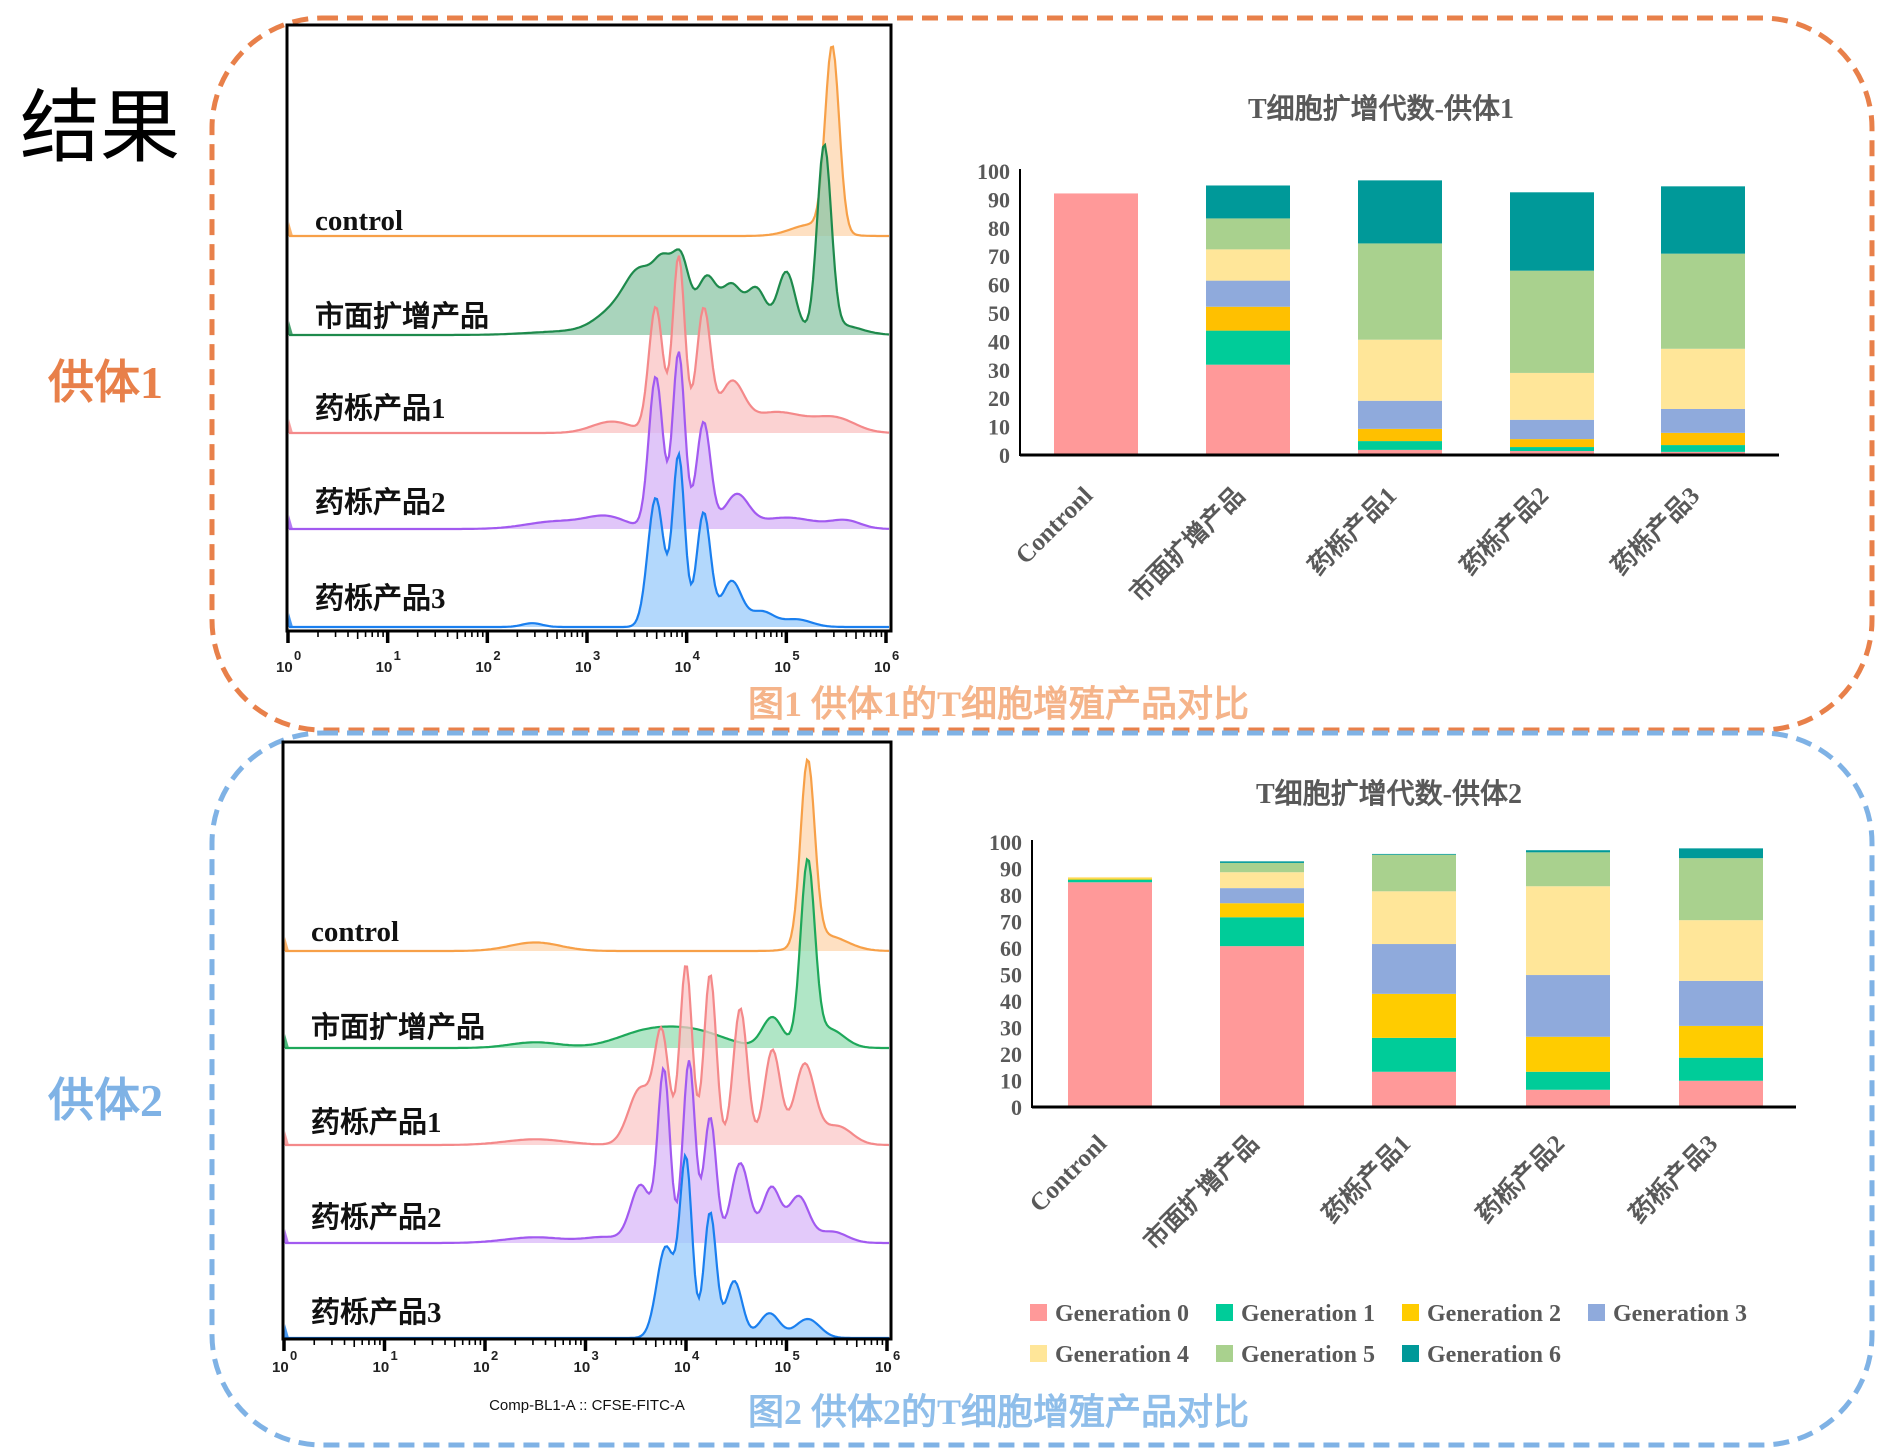 This screenshot has width=1878, height=1450. What do you see at coordinates (1494, 1355) in the screenshot?
I see `legend-label: Generation 6` at bounding box center [1494, 1355].